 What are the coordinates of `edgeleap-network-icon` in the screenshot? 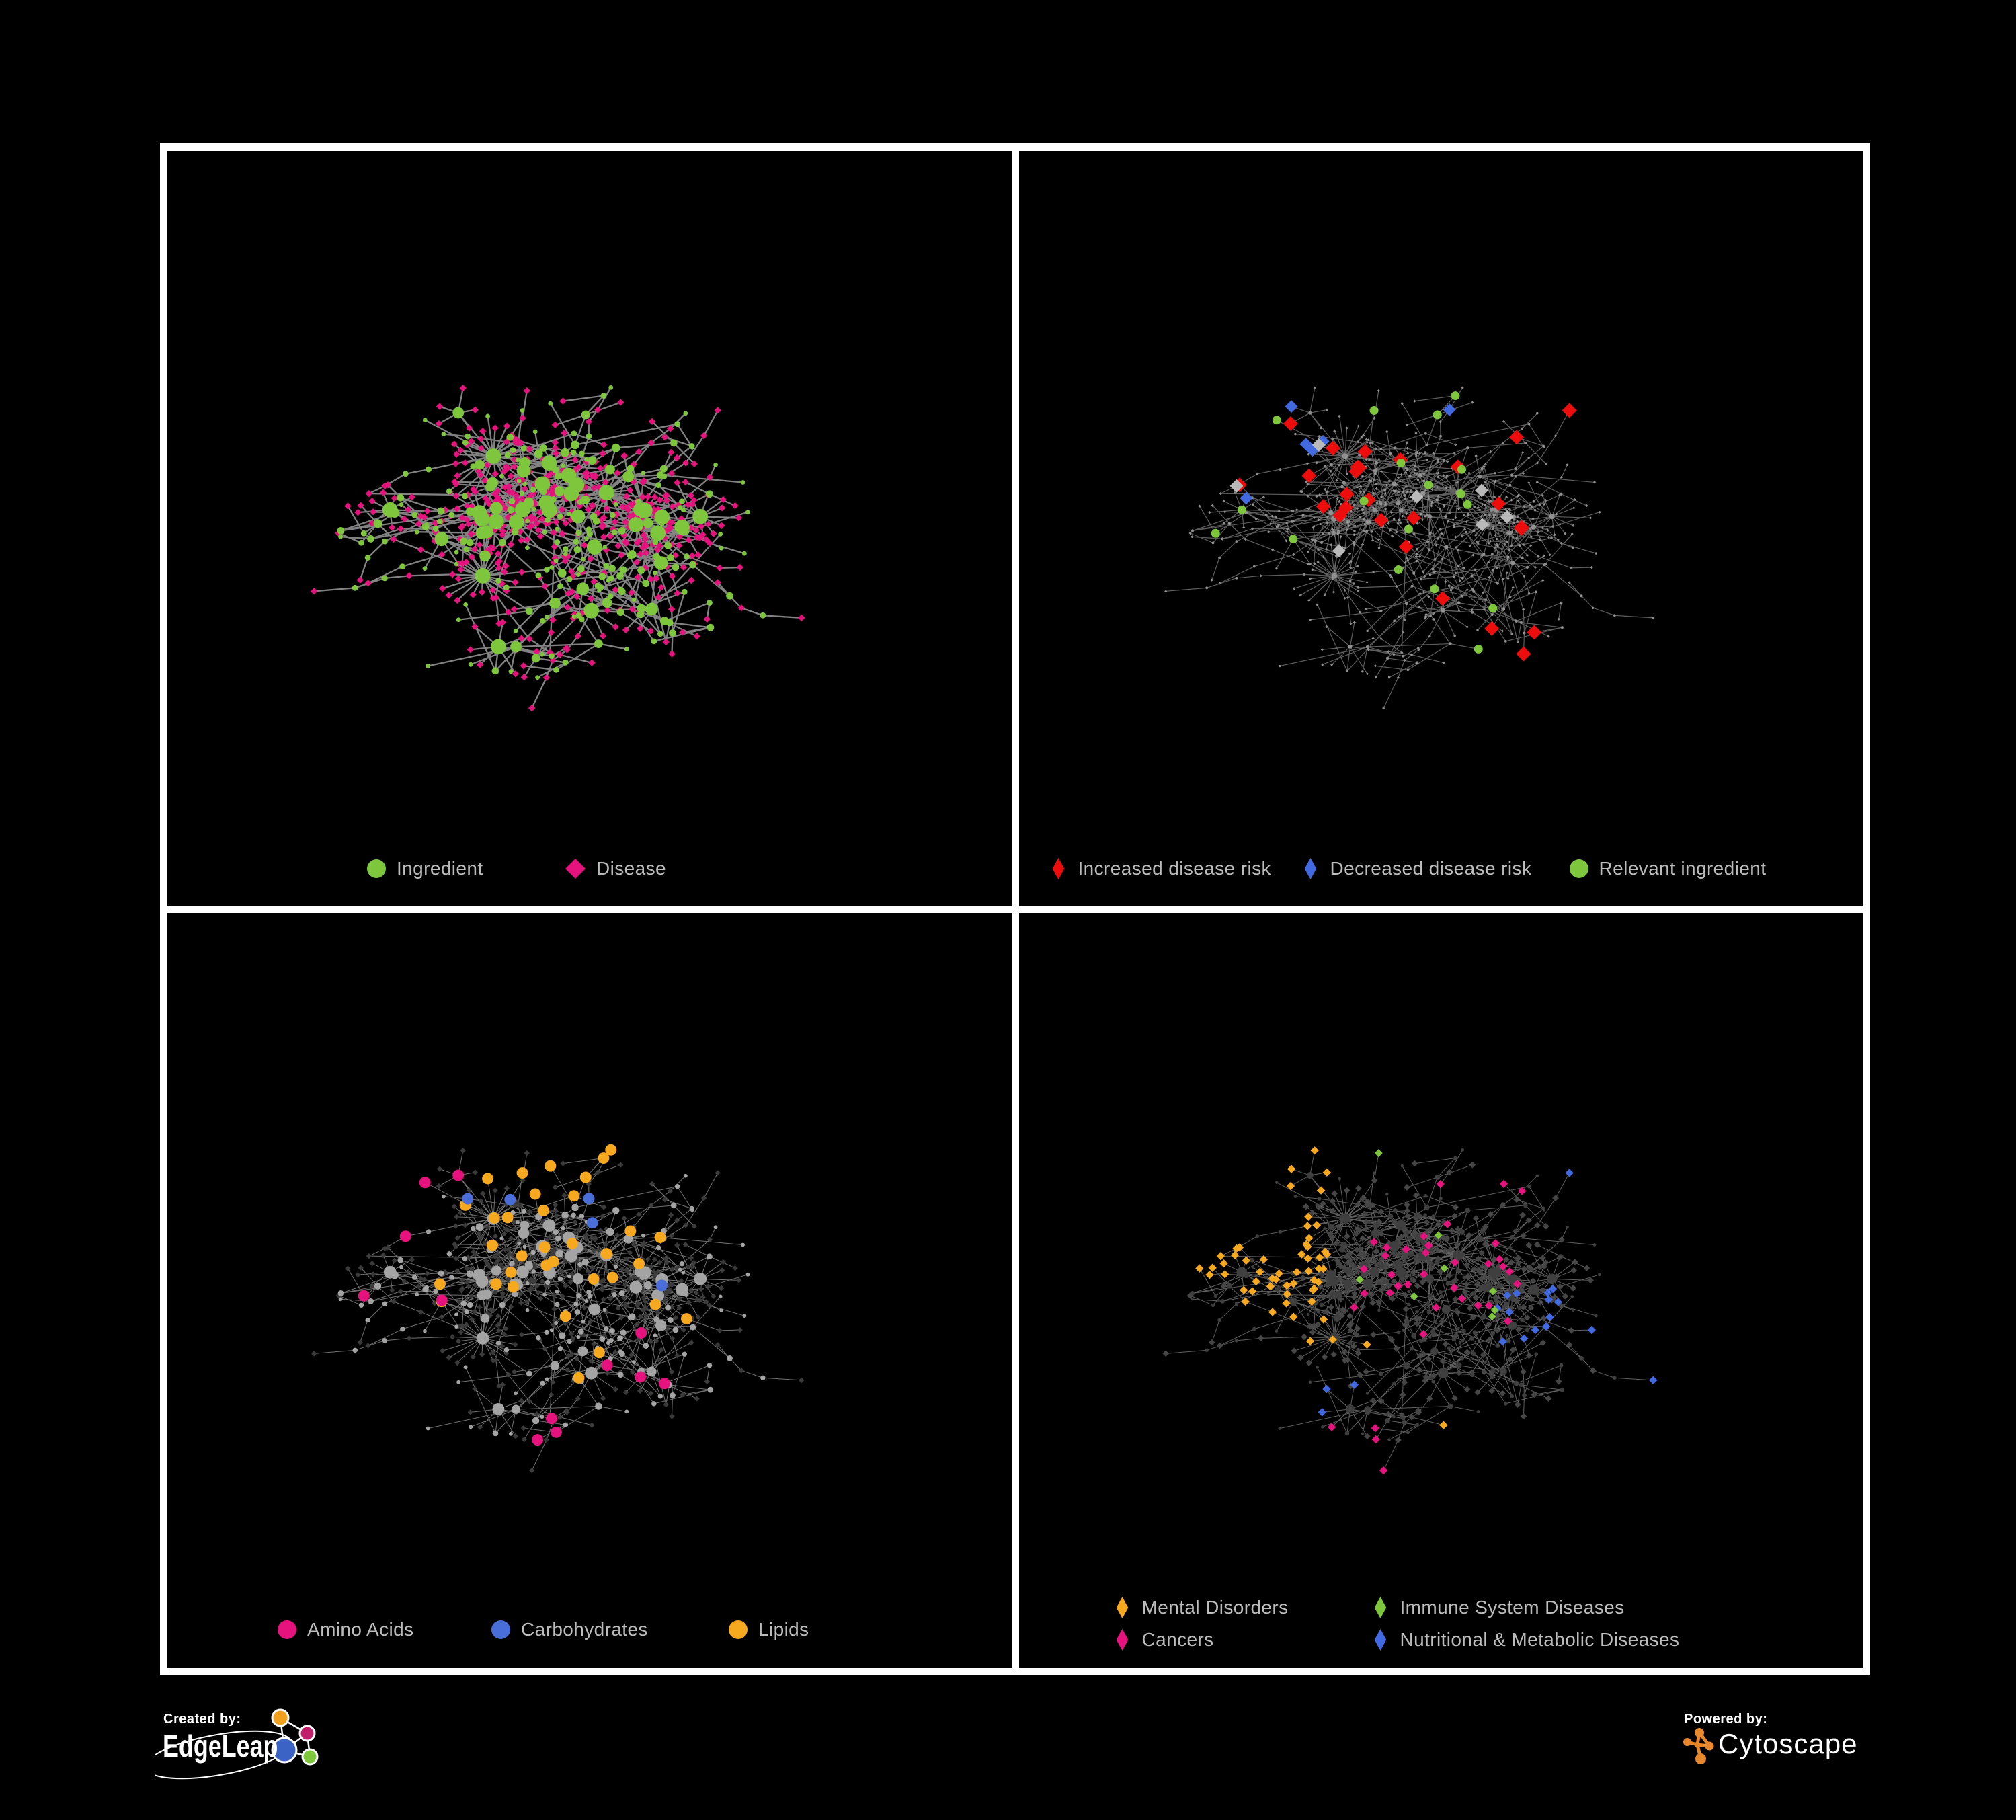 It's located at (237, 1744).